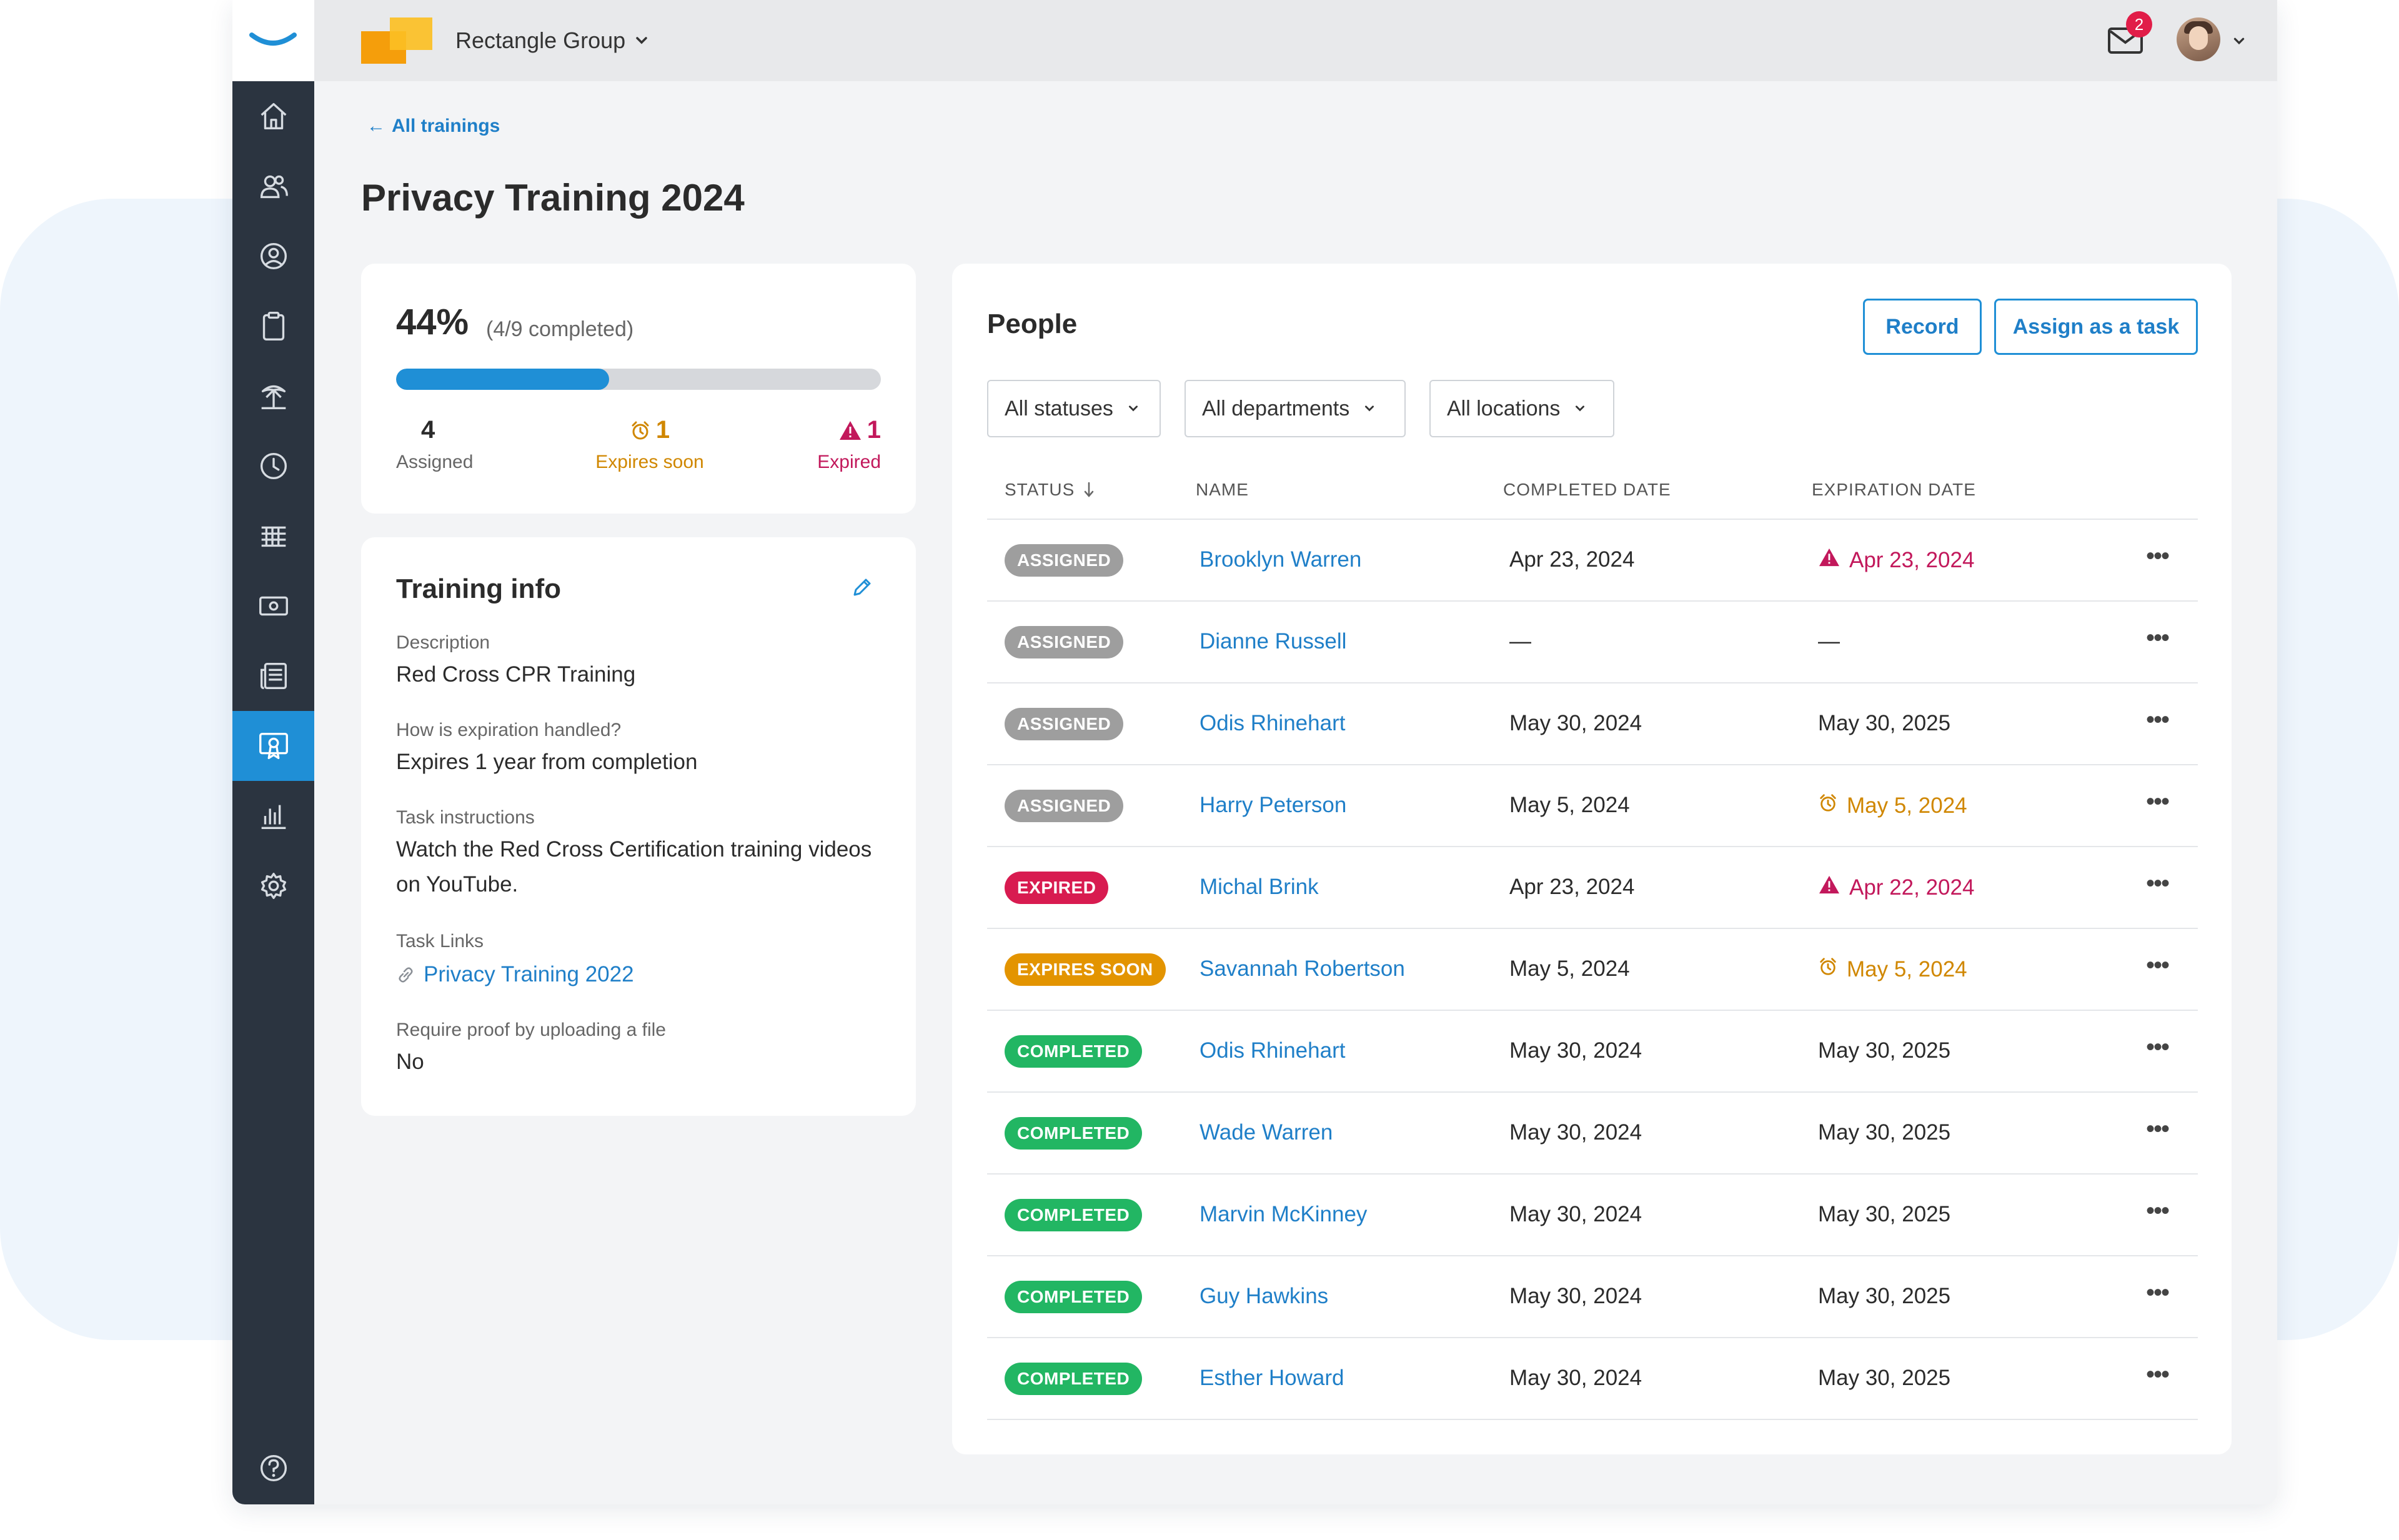 The height and width of the screenshot is (1540, 2399). What do you see at coordinates (1259, 887) in the screenshot?
I see `person-name-link: Michal Brink` at bounding box center [1259, 887].